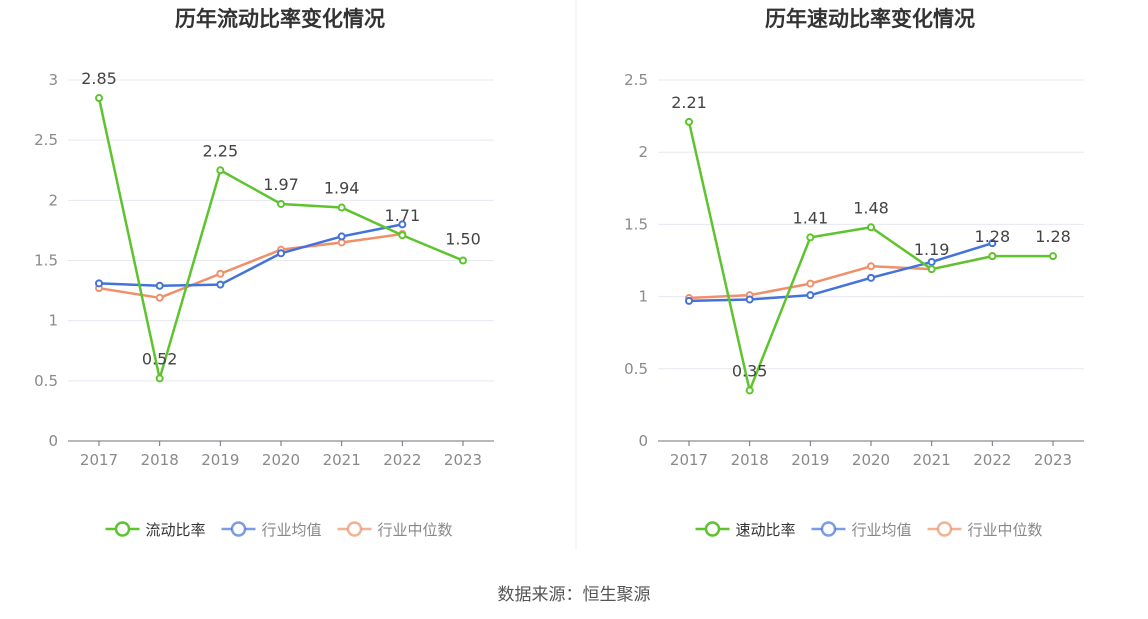 This screenshot has height=619, width=1148. Describe the element at coordinates (342, 188) in the screenshot. I see `data-label: 1.94` at that location.